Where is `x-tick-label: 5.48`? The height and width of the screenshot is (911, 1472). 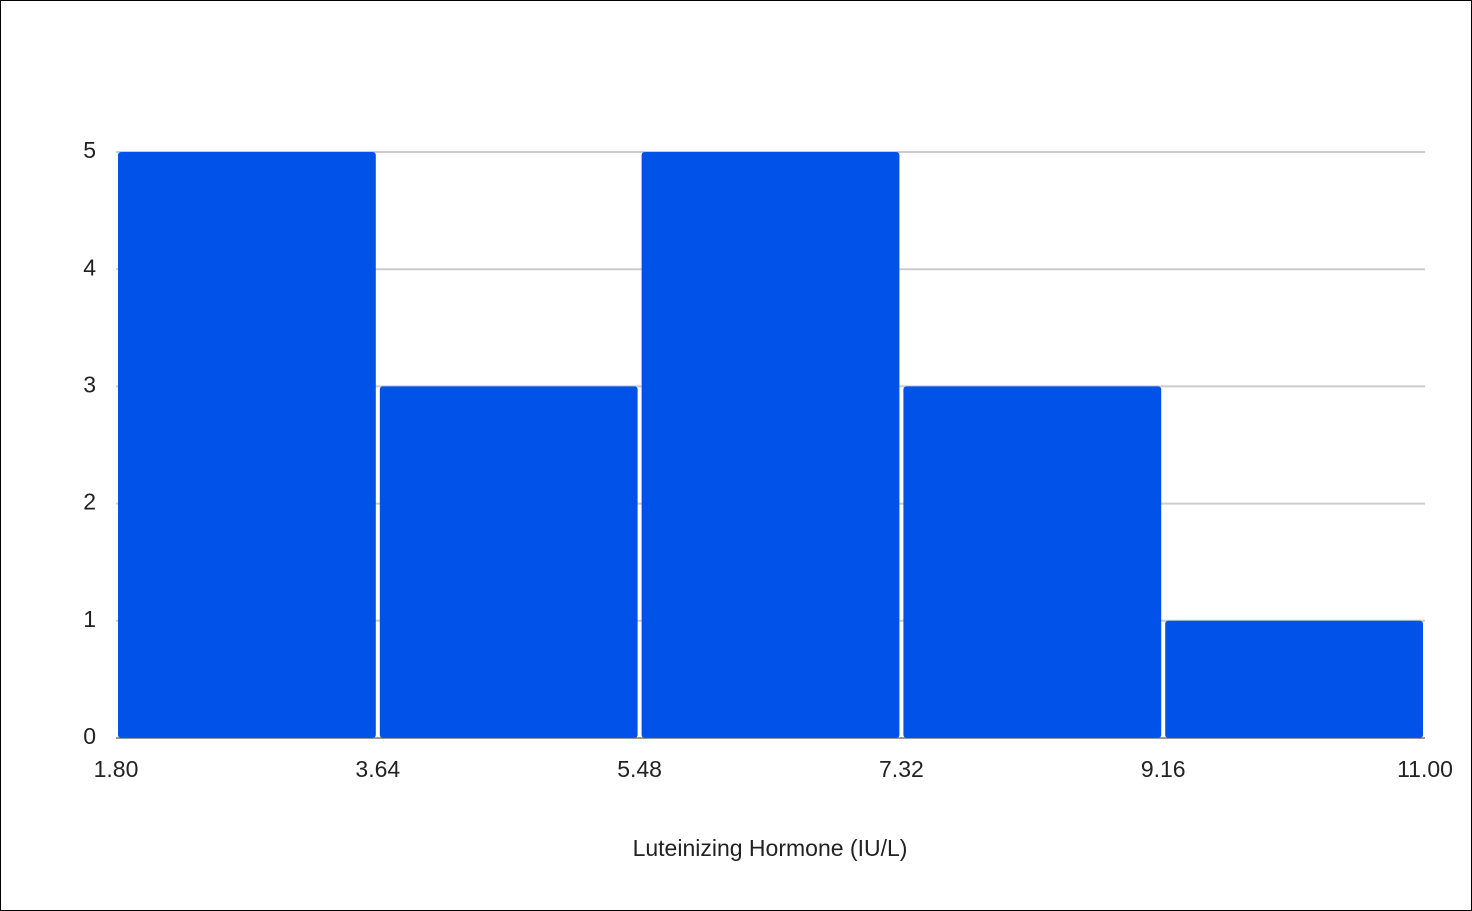
x-tick-label: 5.48 is located at coordinates (639, 769).